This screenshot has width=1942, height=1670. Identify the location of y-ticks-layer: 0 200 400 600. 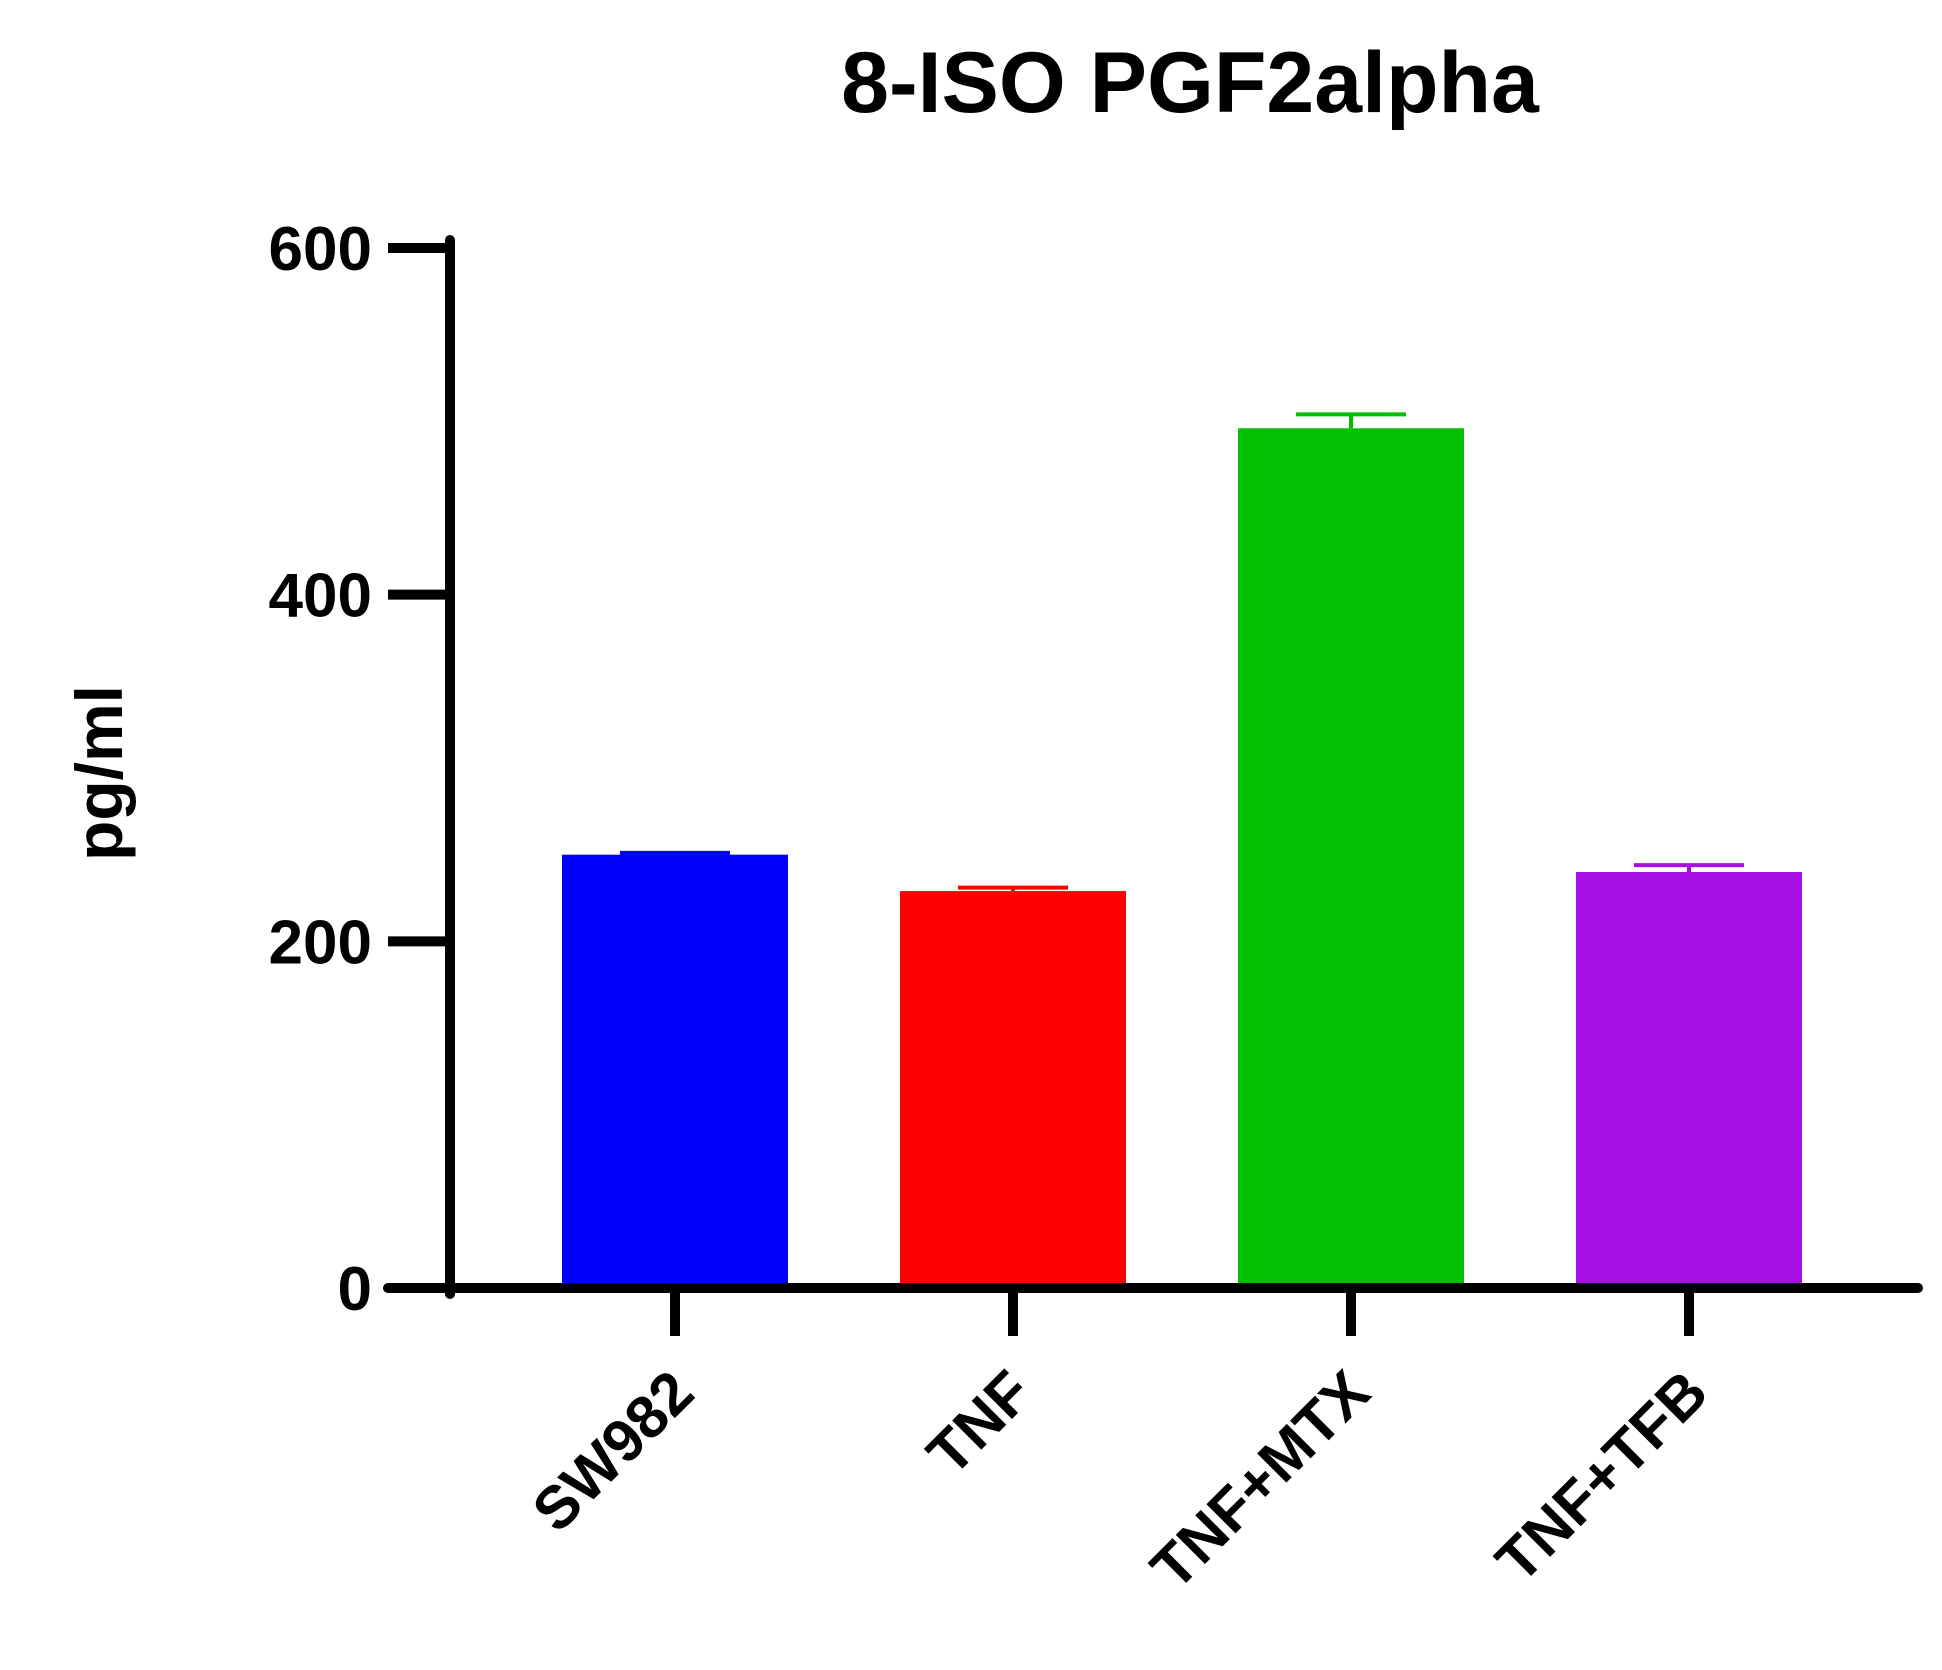
(359, 769).